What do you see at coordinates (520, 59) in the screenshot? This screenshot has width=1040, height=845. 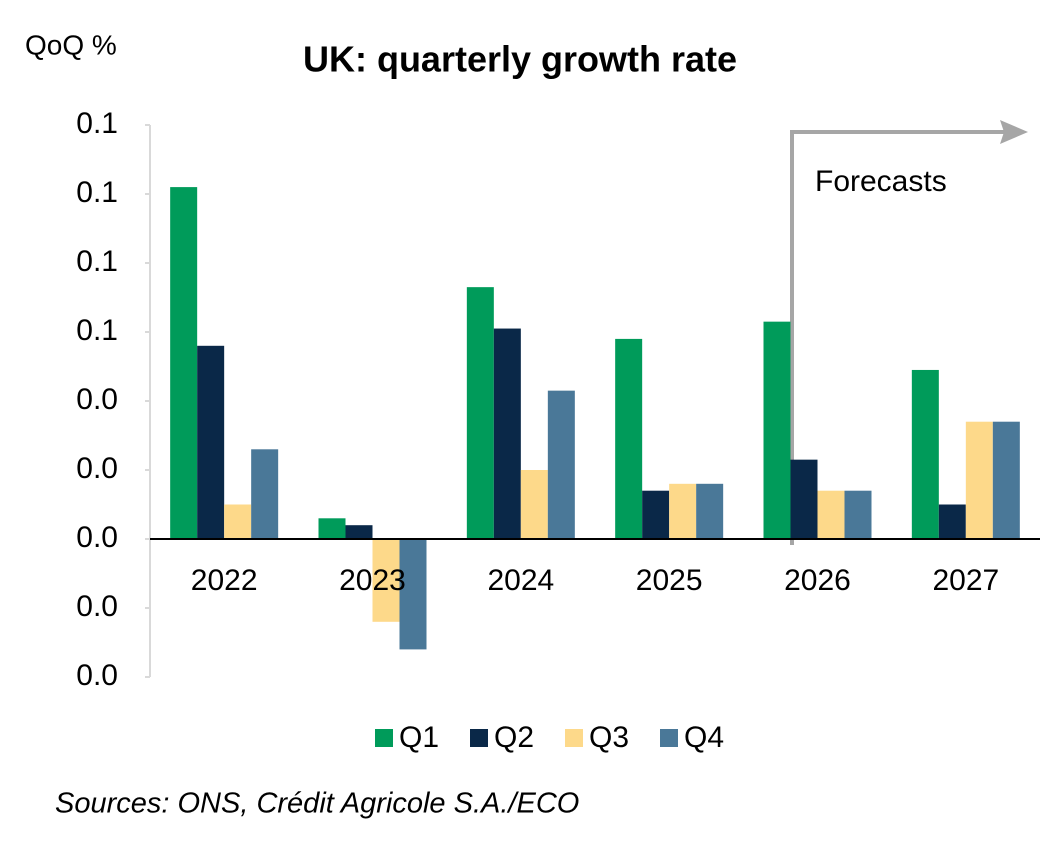 I see `chart-title: UK: quarterly growth rate` at bounding box center [520, 59].